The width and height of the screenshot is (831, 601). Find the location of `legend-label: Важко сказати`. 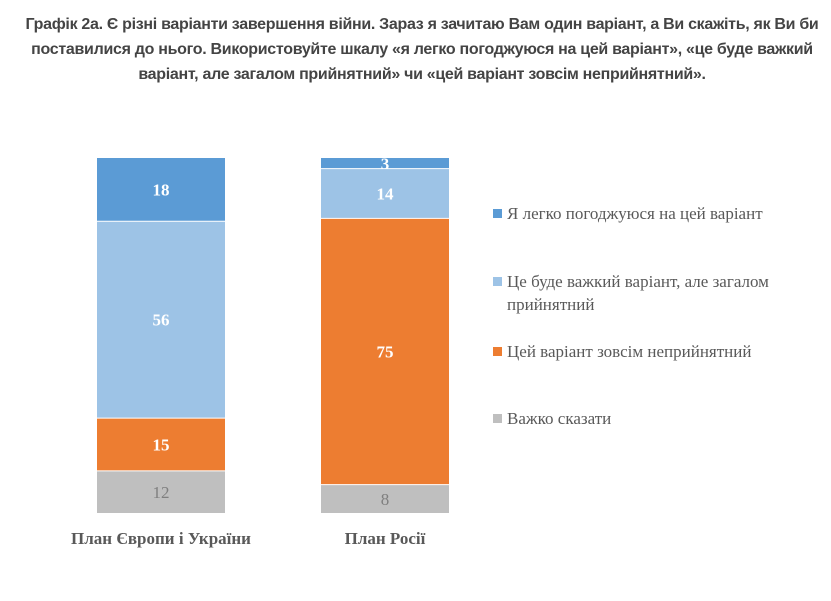

legend-label: Важко сказати is located at coordinates (559, 418).